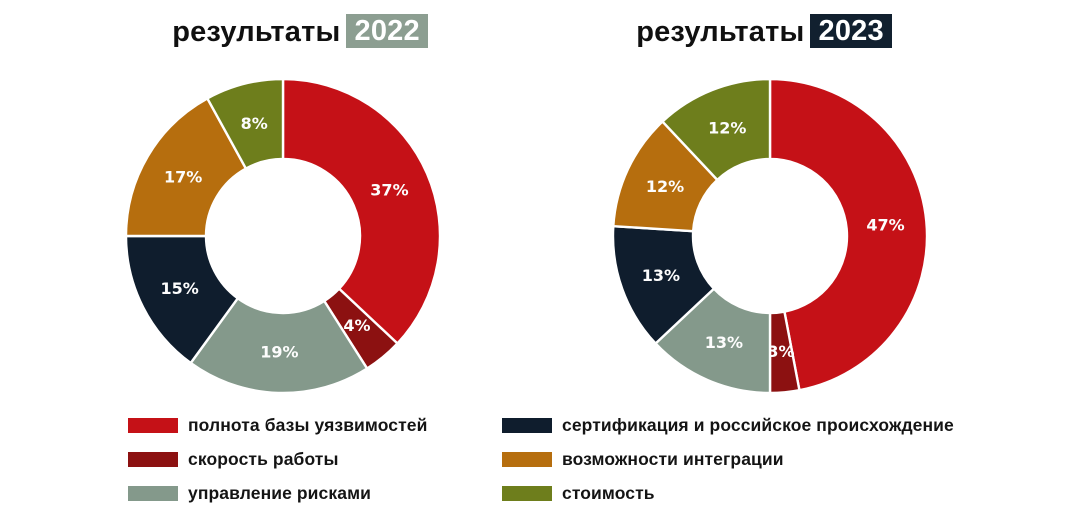 This screenshot has height=516, width=1090. I want to click on legend-label: сертификация и российское происхождение, so click(758, 425).